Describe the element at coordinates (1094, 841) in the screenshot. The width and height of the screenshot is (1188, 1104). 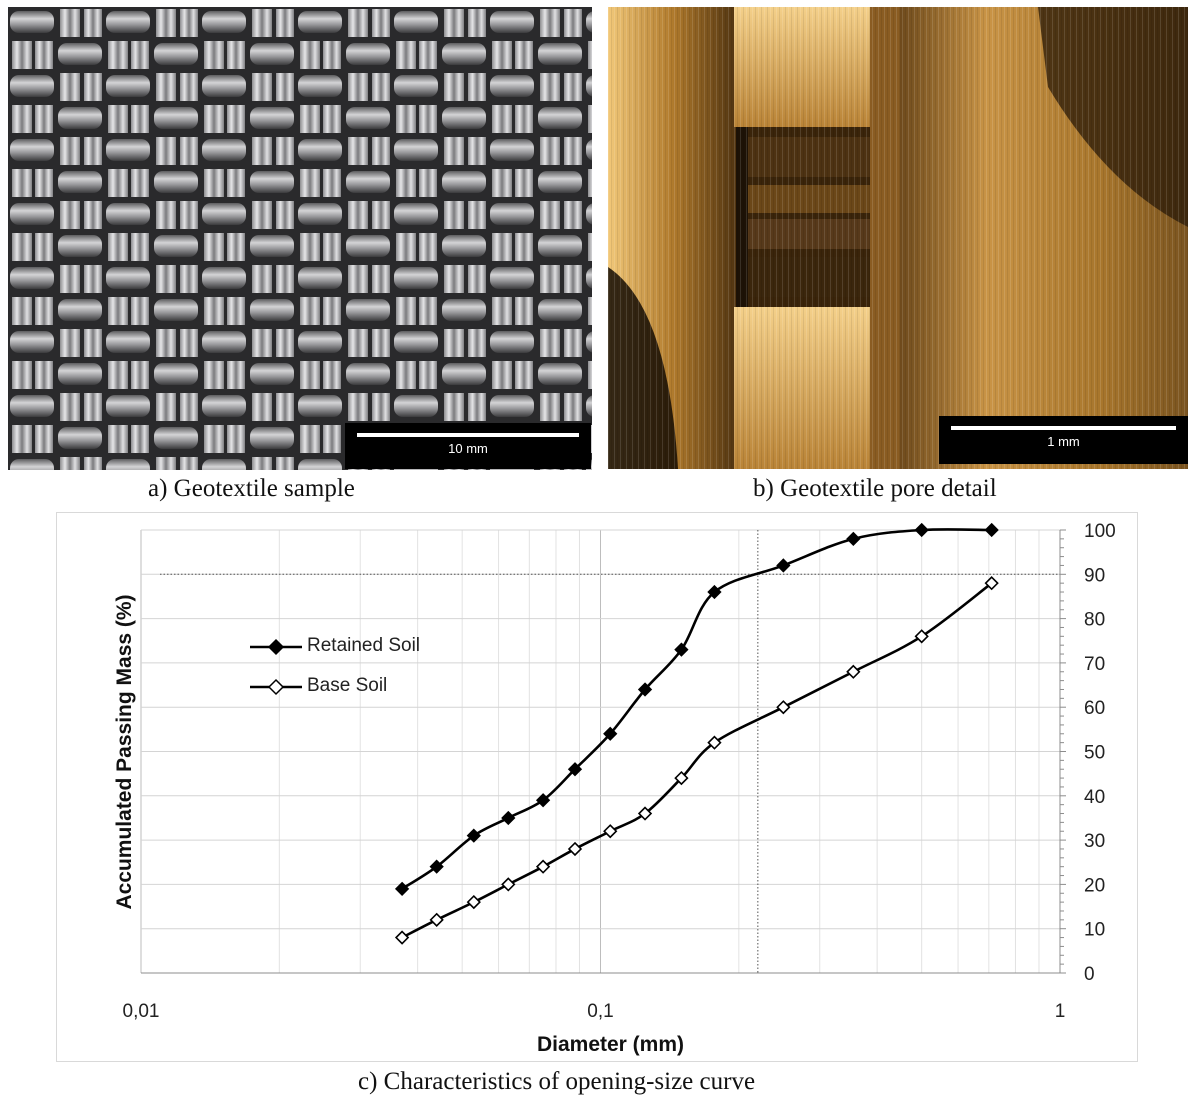
I see `y-tick-label: 30` at that location.